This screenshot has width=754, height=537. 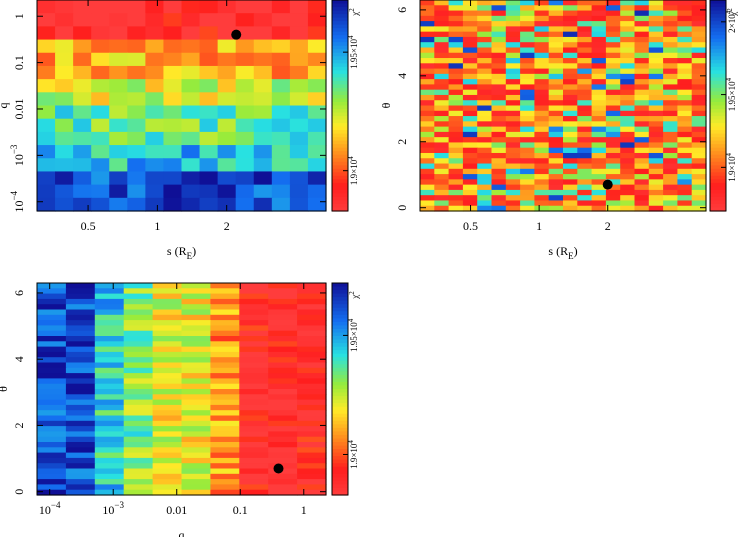 I want to click on colorbar-label: χ2, so click(x=354, y=295).